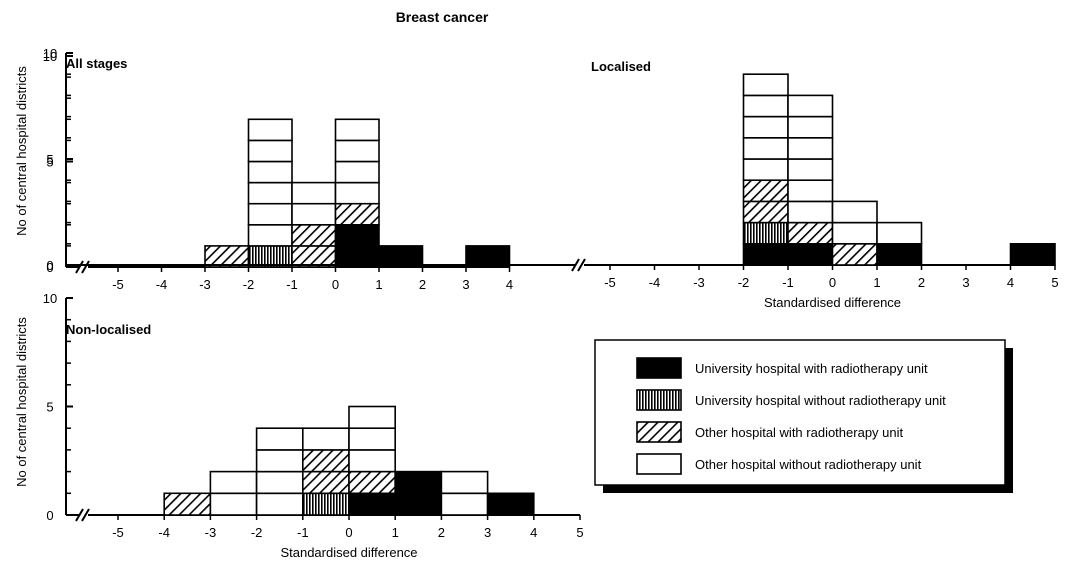 This screenshot has height=562, width=1072. I want to click on chart-title: Breast cancer, so click(442, 17).